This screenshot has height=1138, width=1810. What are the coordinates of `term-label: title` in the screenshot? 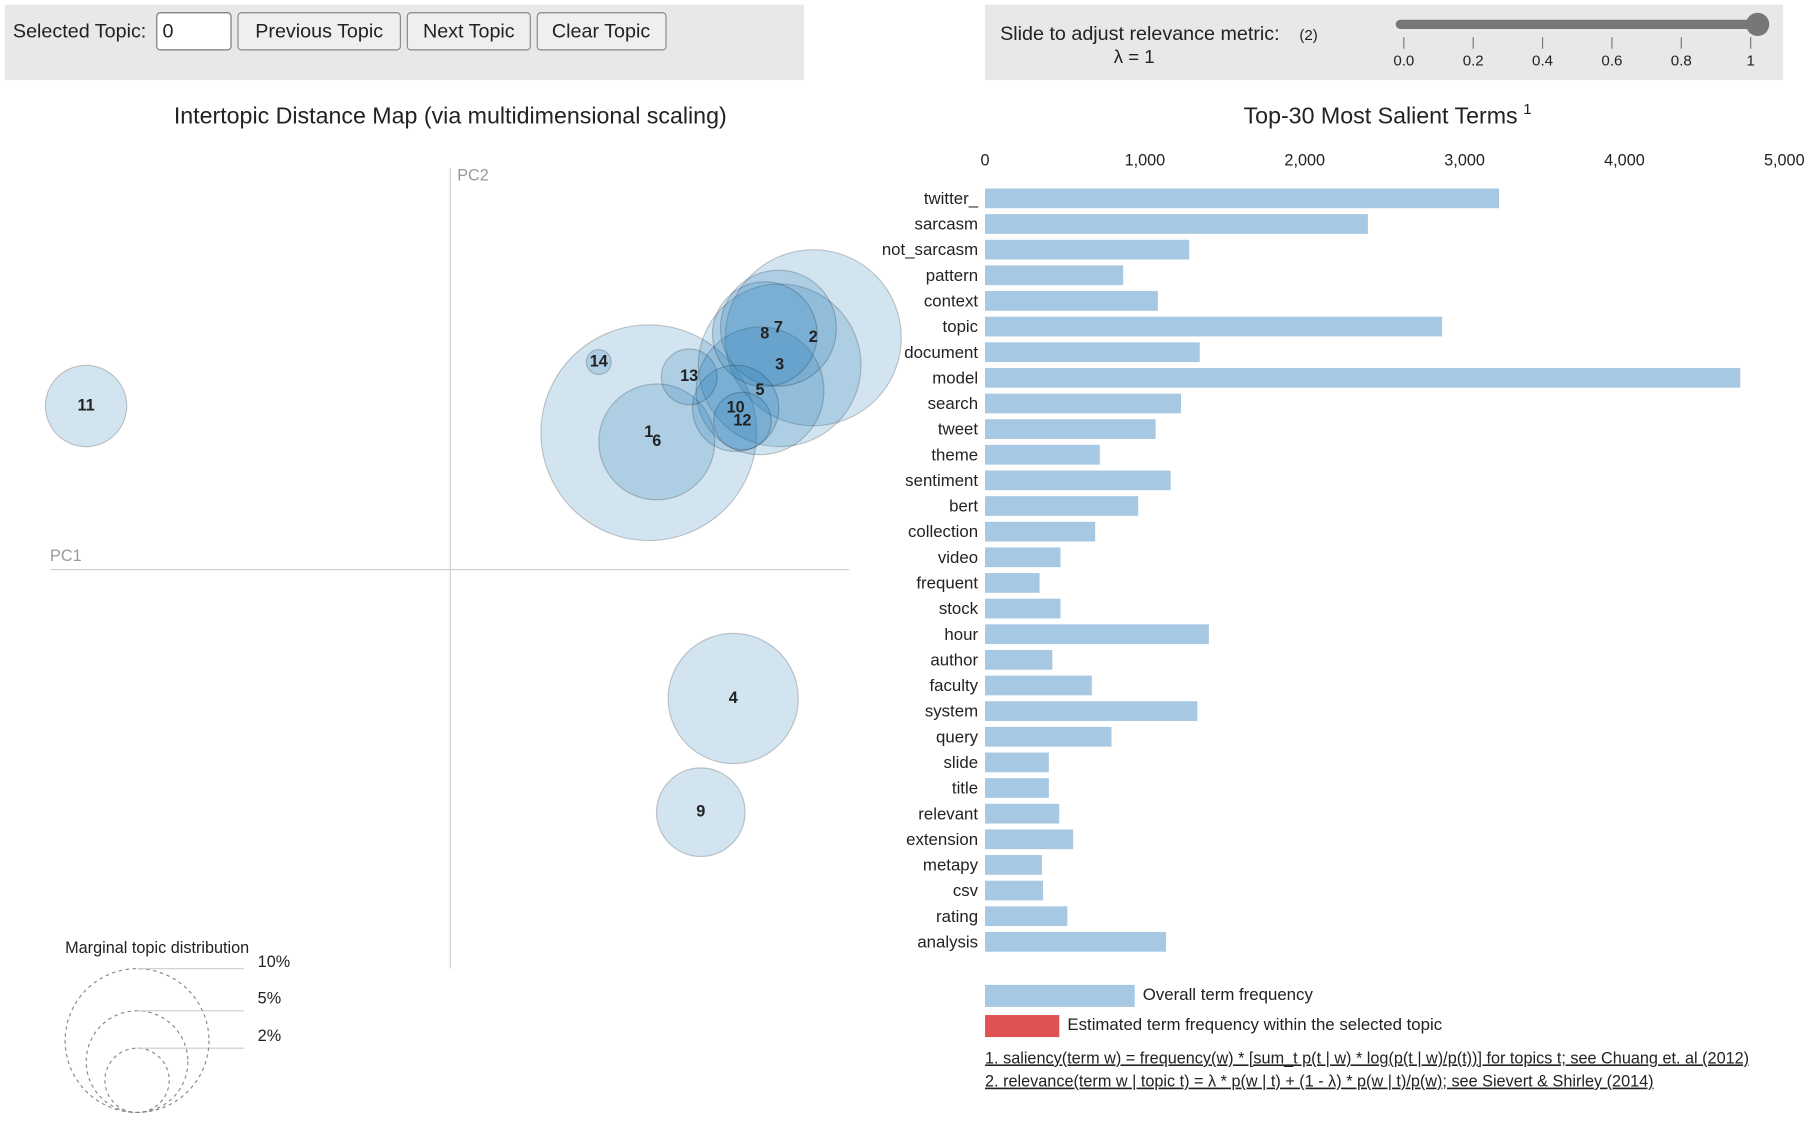 It's located at (965, 788).